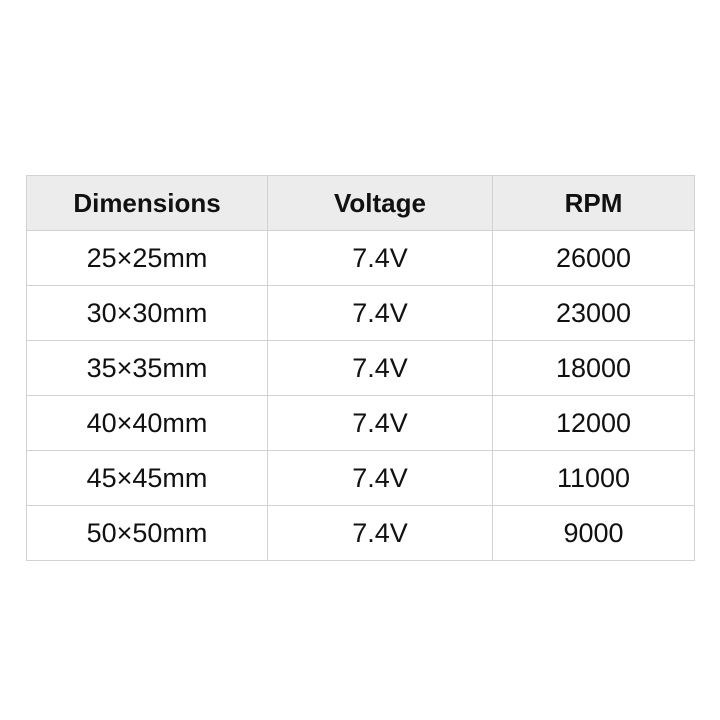 This screenshot has height=720, width=720. Describe the element at coordinates (147, 258) in the screenshot. I see `cell-dimensions: 25×25mm` at that location.